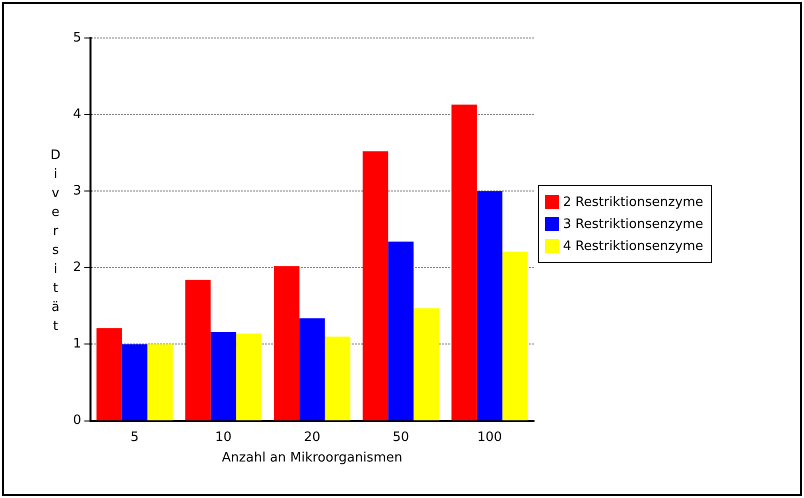 The height and width of the screenshot is (498, 804). Describe the element at coordinates (77, 268) in the screenshot. I see `y-tick-label: 2` at that location.